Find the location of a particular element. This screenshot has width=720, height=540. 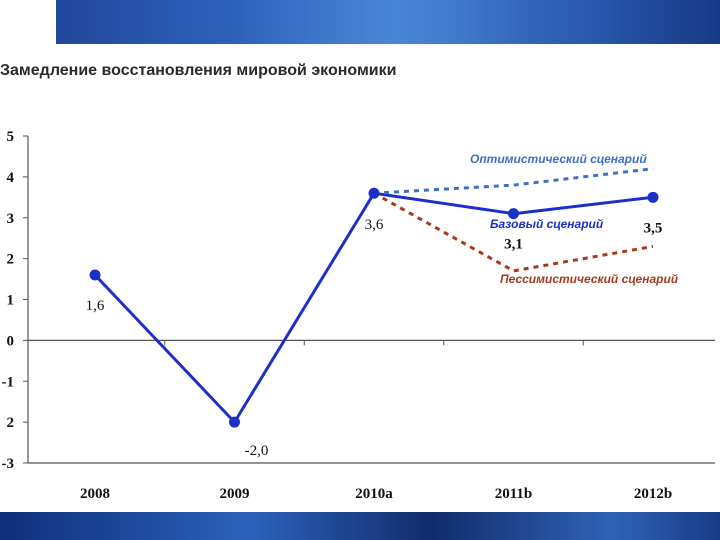

y-tick-label: -3 is located at coordinates (8, 464).